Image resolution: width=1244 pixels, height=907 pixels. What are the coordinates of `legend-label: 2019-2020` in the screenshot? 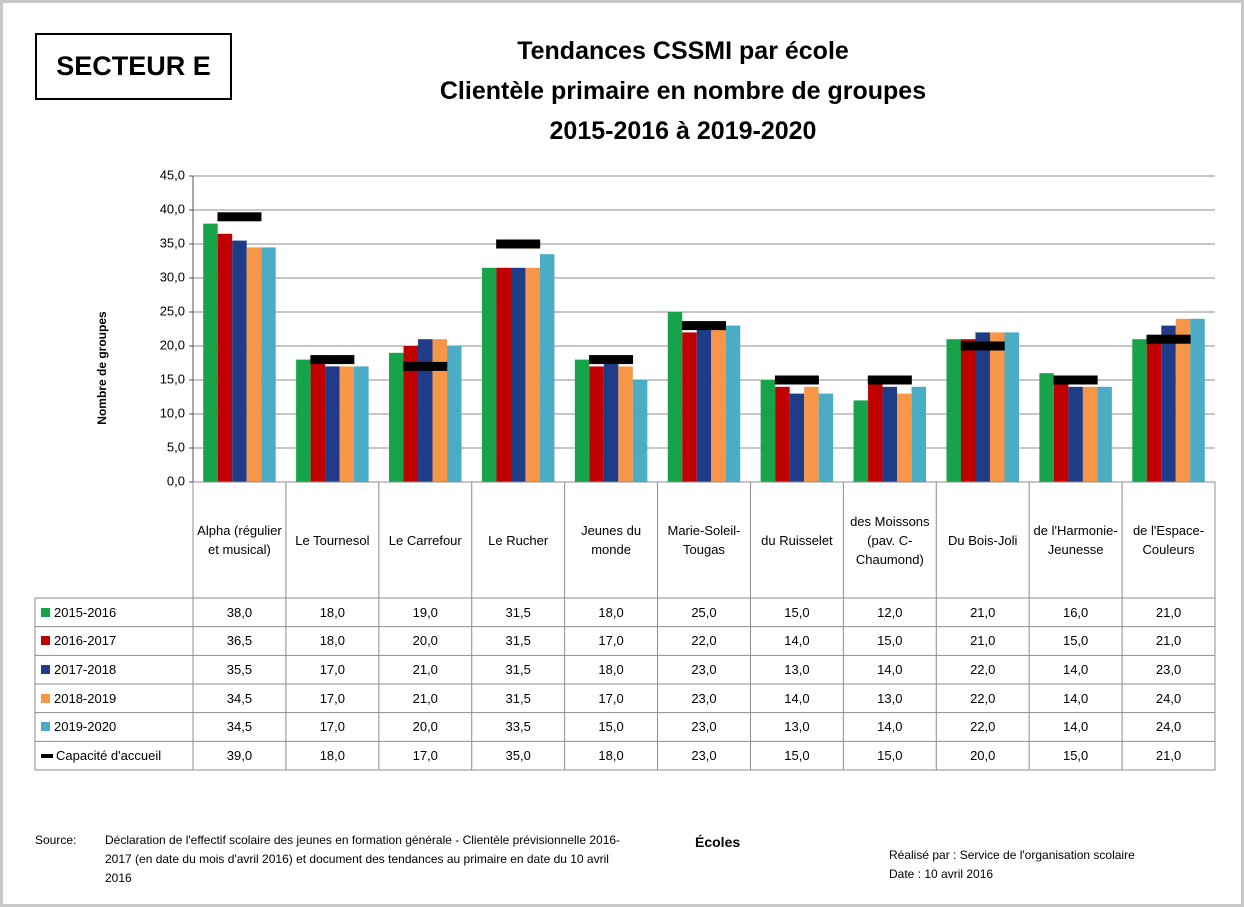 It's located at (85, 727).